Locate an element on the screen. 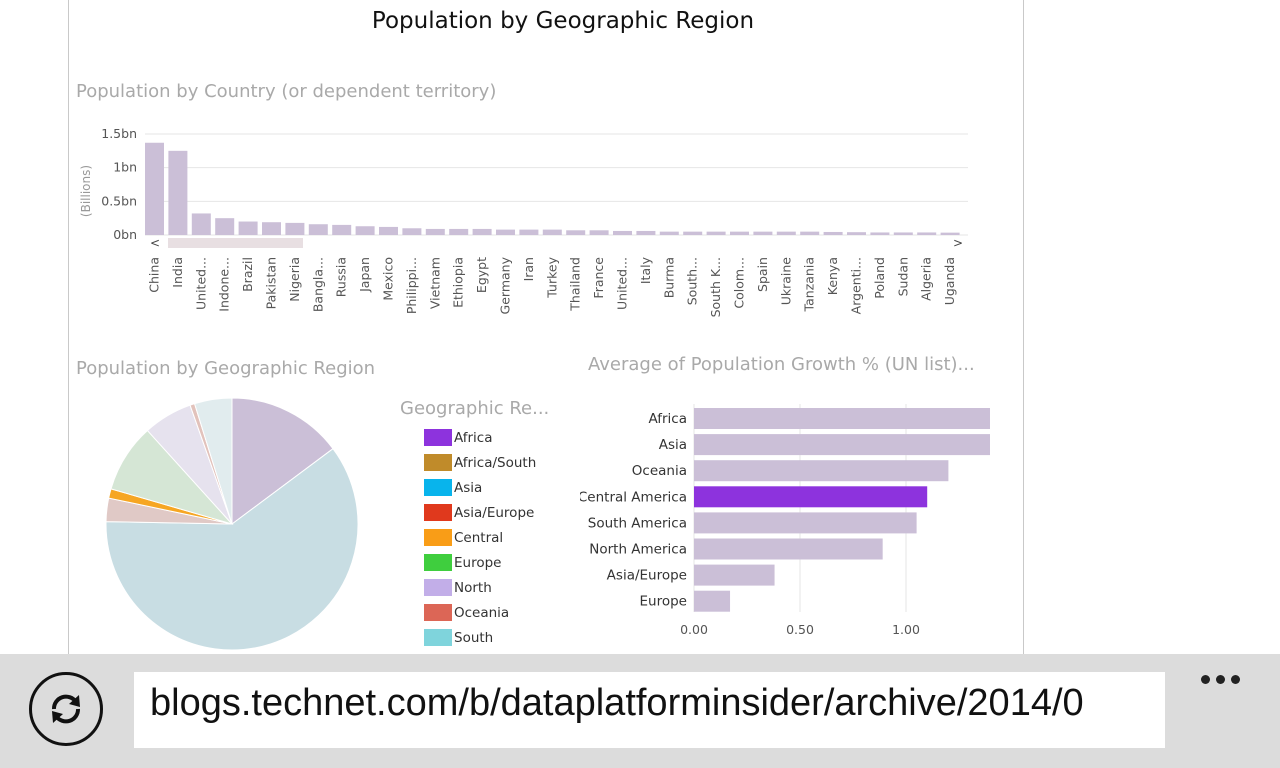 This screenshot has width=1280, height=768. legend-item: Central is located at coordinates (485, 537).